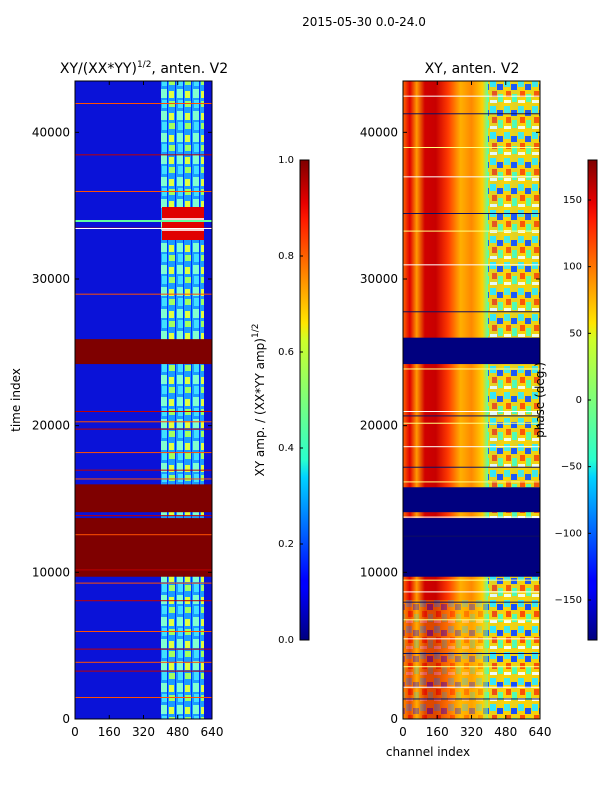 The height and width of the screenshot is (800, 600). Describe the element at coordinates (573, 400) in the screenshot. I see `phase-colorbar-ticks: 150 100 50 0 −50 −100 −150` at that location.